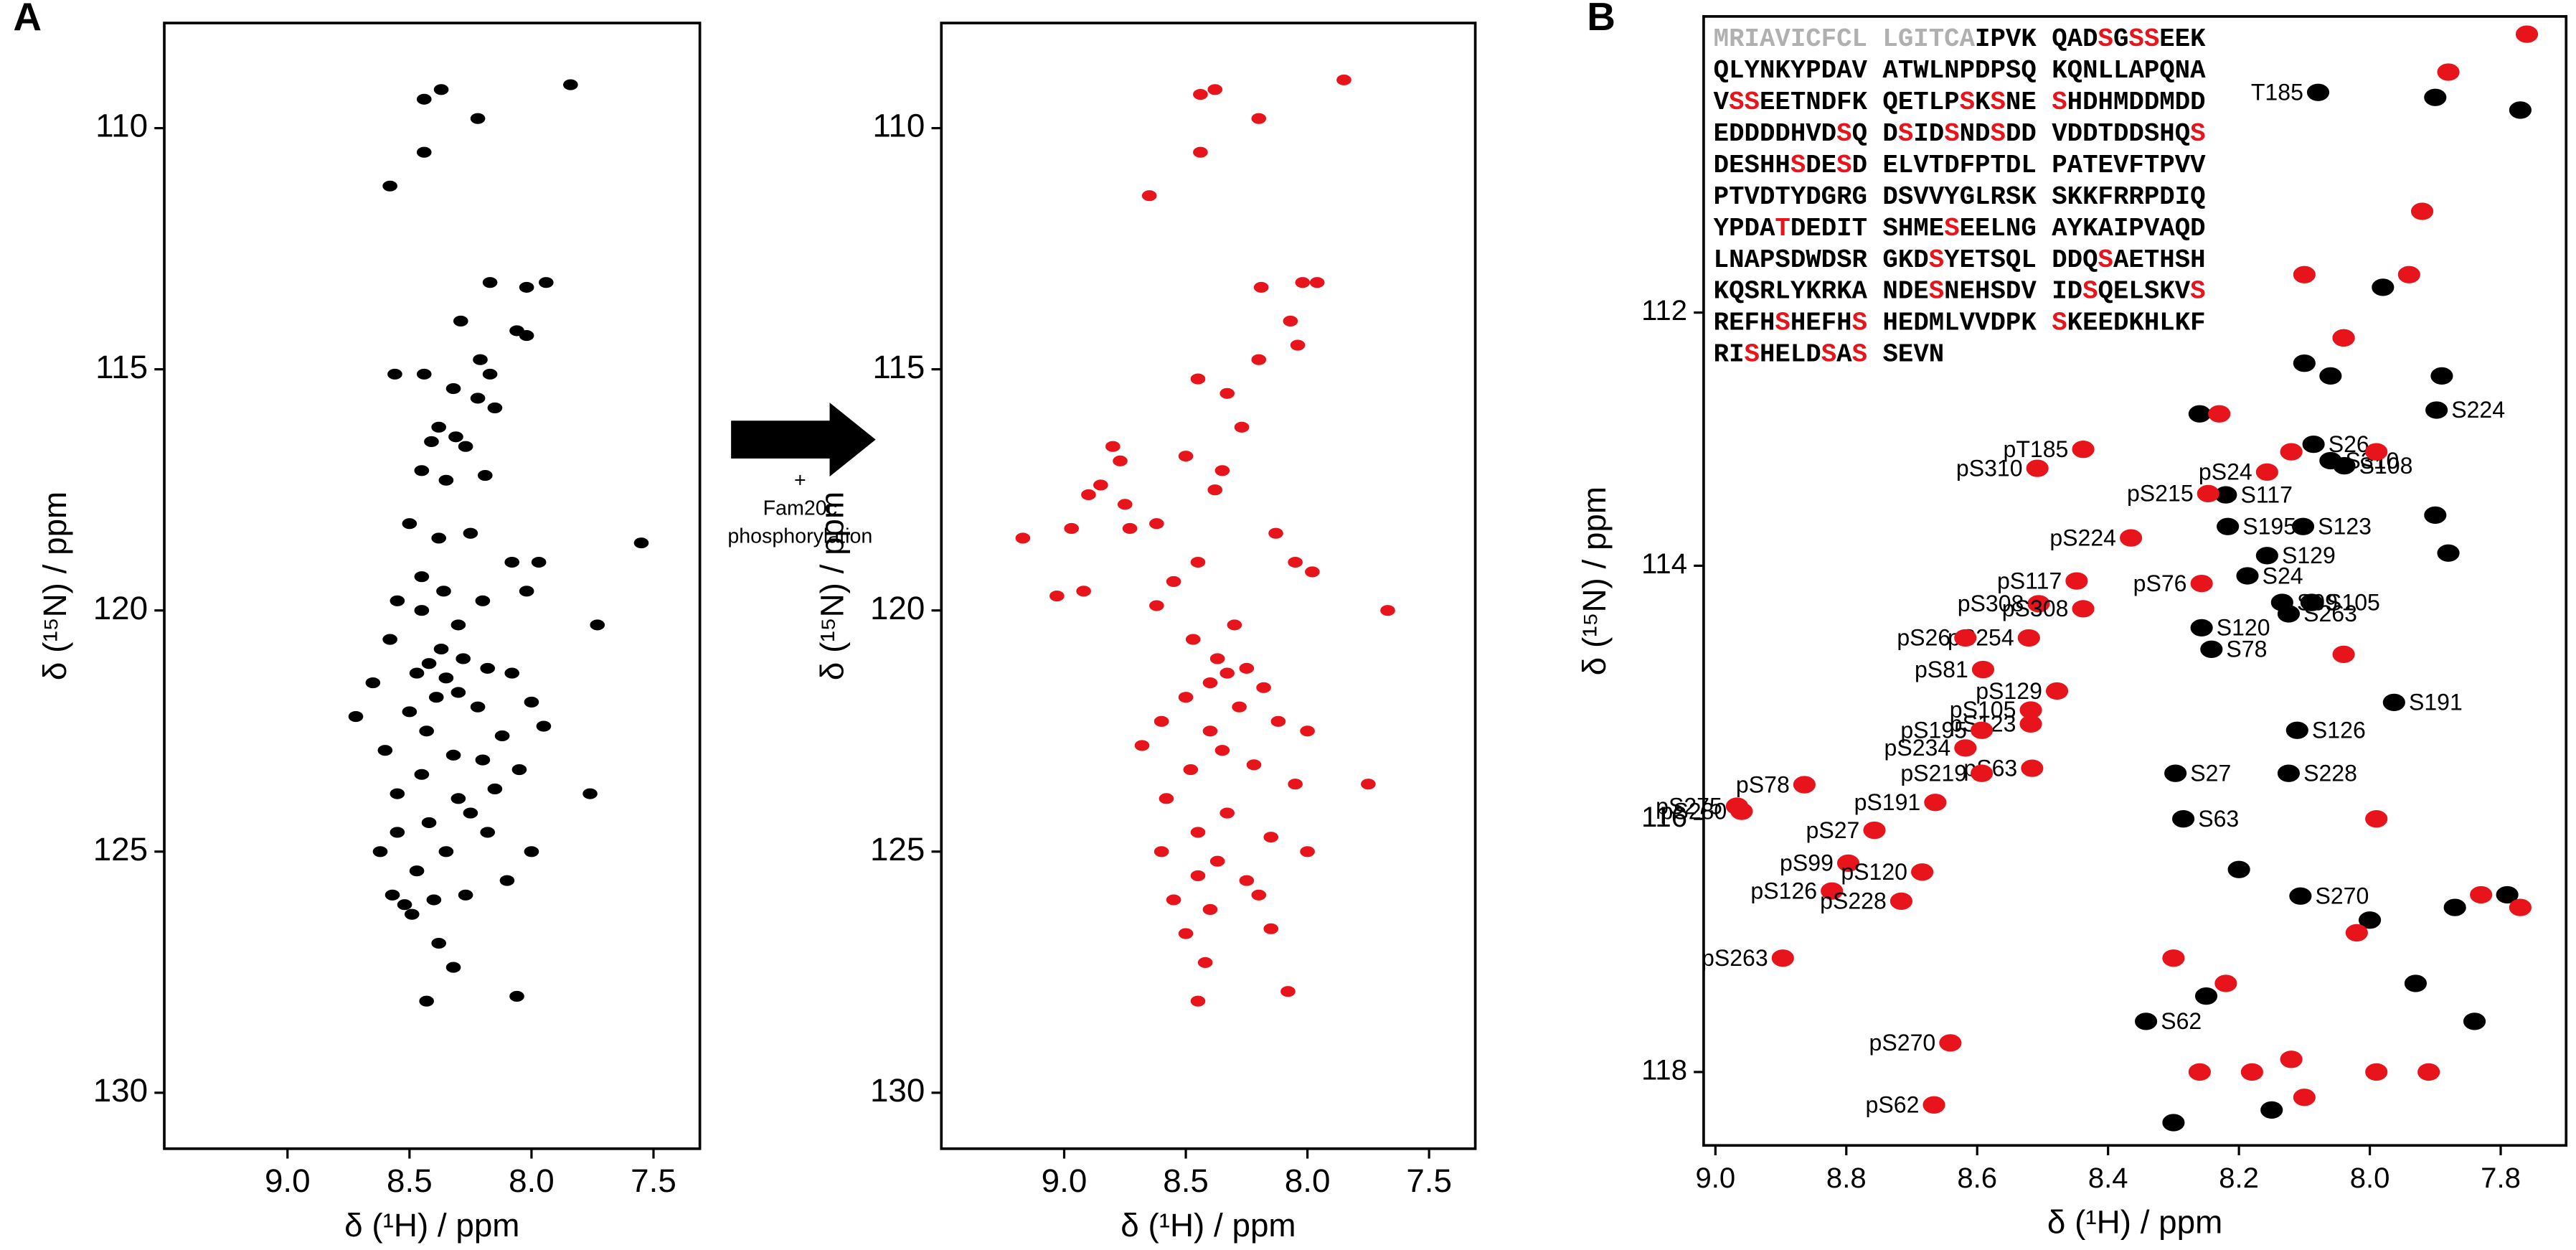 This screenshot has height=1250, width=2576. I want to click on sequence-segment: EDDDDHVD, so click(1775, 134).